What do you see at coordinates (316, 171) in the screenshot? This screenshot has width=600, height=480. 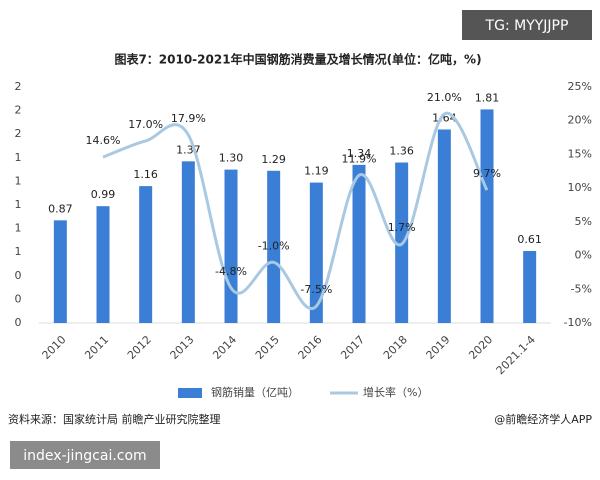 I see `bar-value-label: 1.19` at bounding box center [316, 171].